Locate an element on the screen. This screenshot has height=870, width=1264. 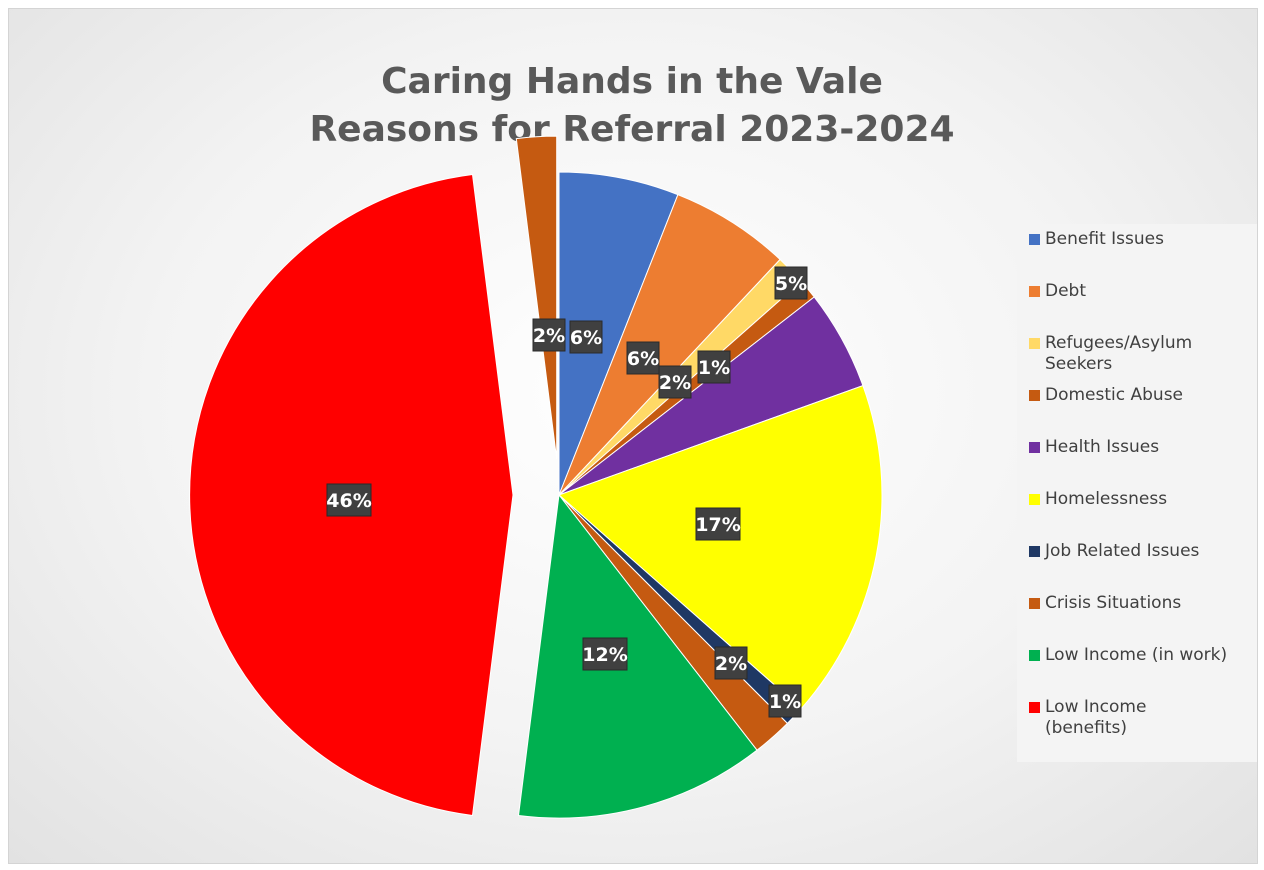
data-label-text: 5% is located at coordinates (791, 284).